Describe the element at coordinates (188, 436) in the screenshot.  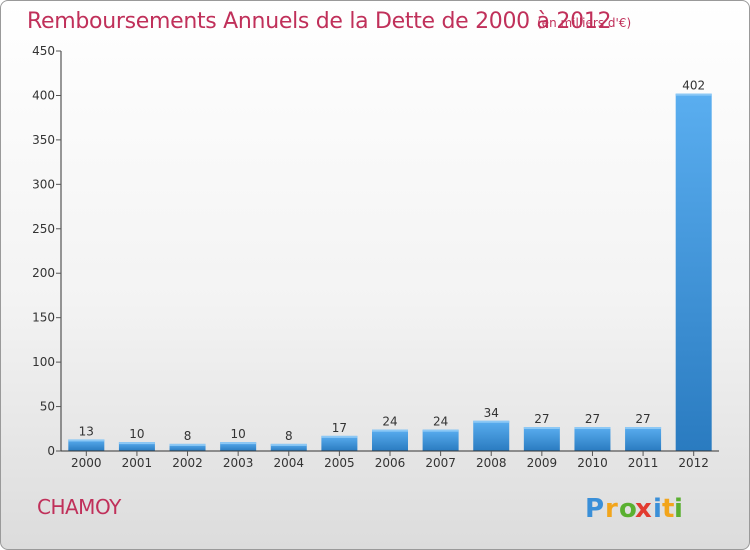
I see `value-label-2002: 8` at that location.